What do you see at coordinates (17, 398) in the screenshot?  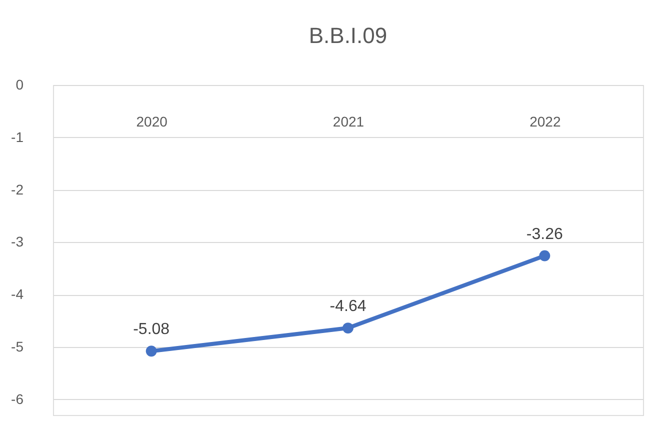 I see `y-tick-label: -6` at bounding box center [17, 398].